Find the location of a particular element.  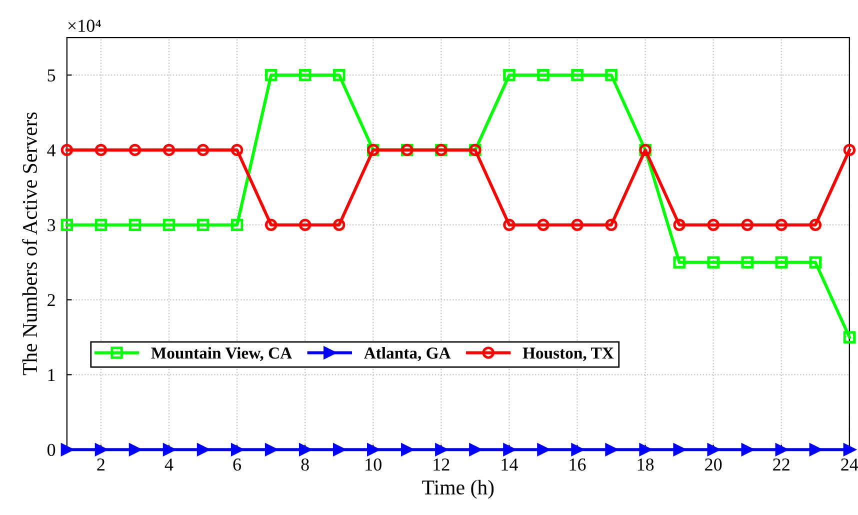

y-tick-label: 5 is located at coordinates (52, 75).